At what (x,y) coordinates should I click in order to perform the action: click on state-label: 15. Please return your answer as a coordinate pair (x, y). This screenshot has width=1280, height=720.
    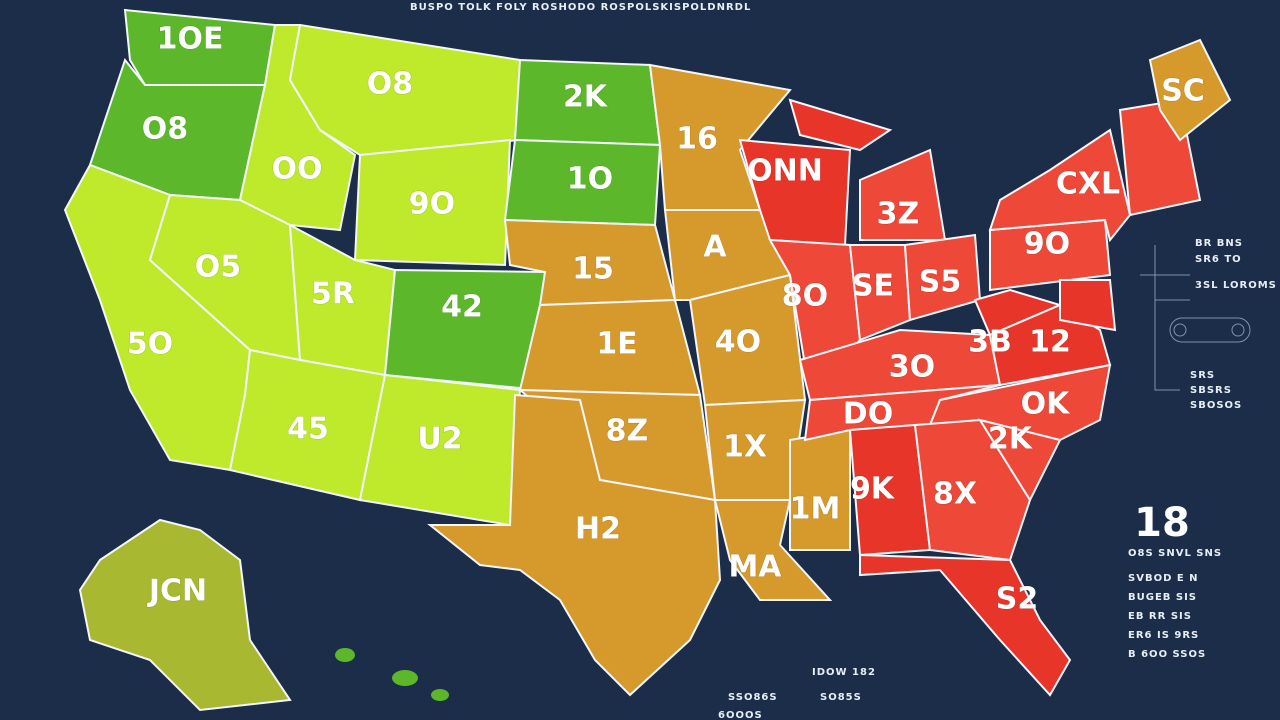
    Looking at the image, I should click on (593, 269).